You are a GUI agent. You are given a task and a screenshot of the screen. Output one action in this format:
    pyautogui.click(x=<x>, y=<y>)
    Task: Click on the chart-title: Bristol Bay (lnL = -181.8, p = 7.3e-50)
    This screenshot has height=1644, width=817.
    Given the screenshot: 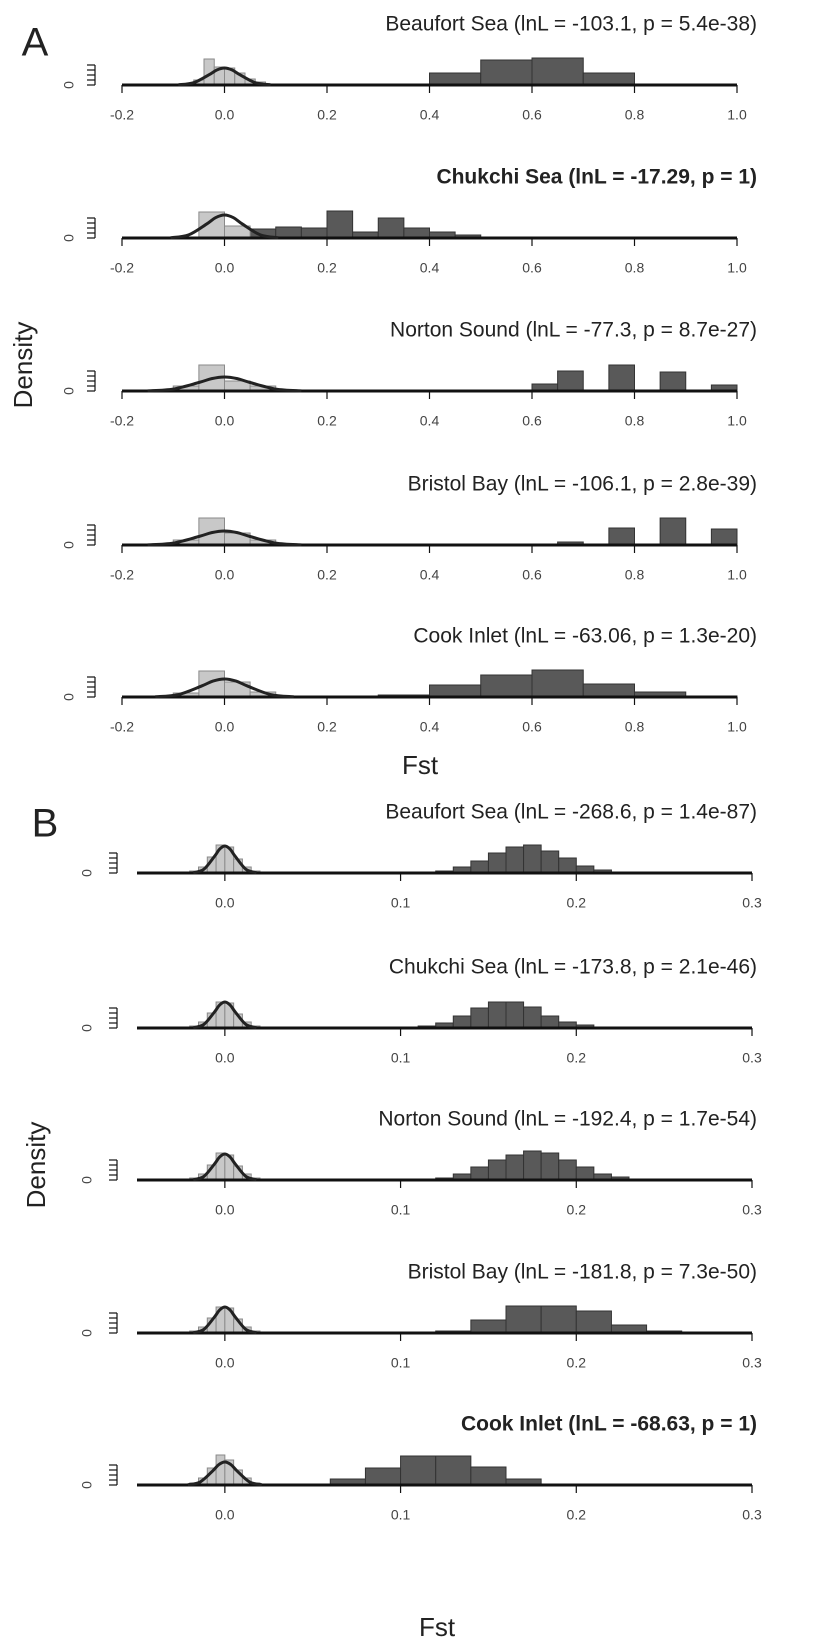 What is the action you would take?
    pyautogui.click(x=582, y=1272)
    